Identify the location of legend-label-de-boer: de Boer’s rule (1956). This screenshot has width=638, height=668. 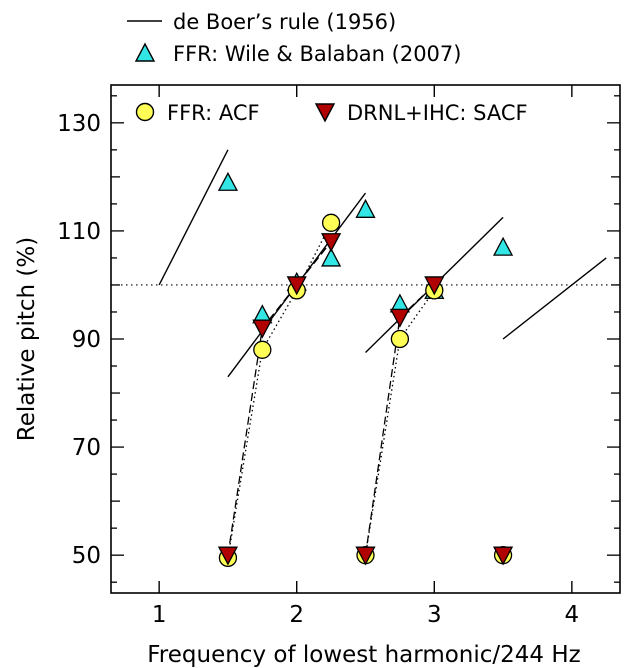
(284, 22).